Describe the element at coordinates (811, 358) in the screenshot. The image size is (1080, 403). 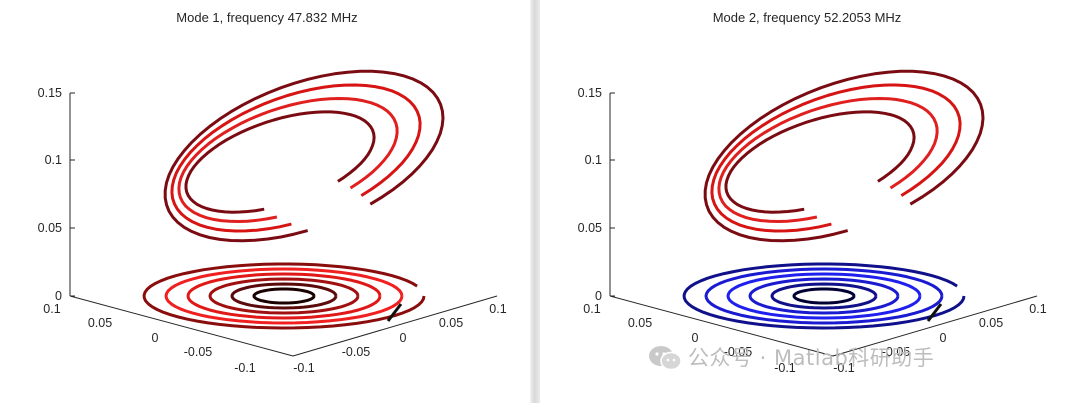
I see `watermark-text: 公众号 · Matlab科研助手` at that location.